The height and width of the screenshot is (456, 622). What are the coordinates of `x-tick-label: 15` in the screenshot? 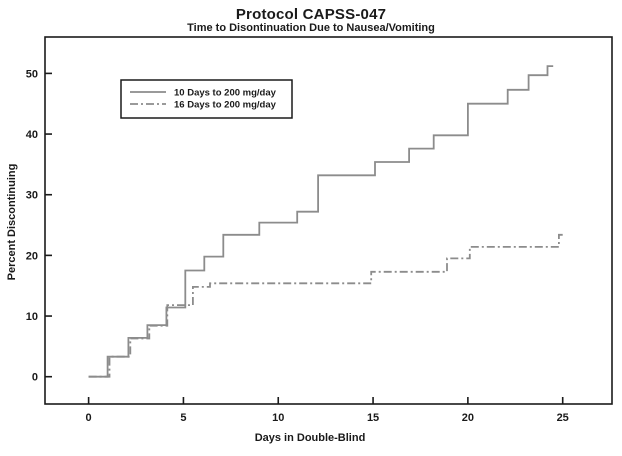 It's located at (373, 418).